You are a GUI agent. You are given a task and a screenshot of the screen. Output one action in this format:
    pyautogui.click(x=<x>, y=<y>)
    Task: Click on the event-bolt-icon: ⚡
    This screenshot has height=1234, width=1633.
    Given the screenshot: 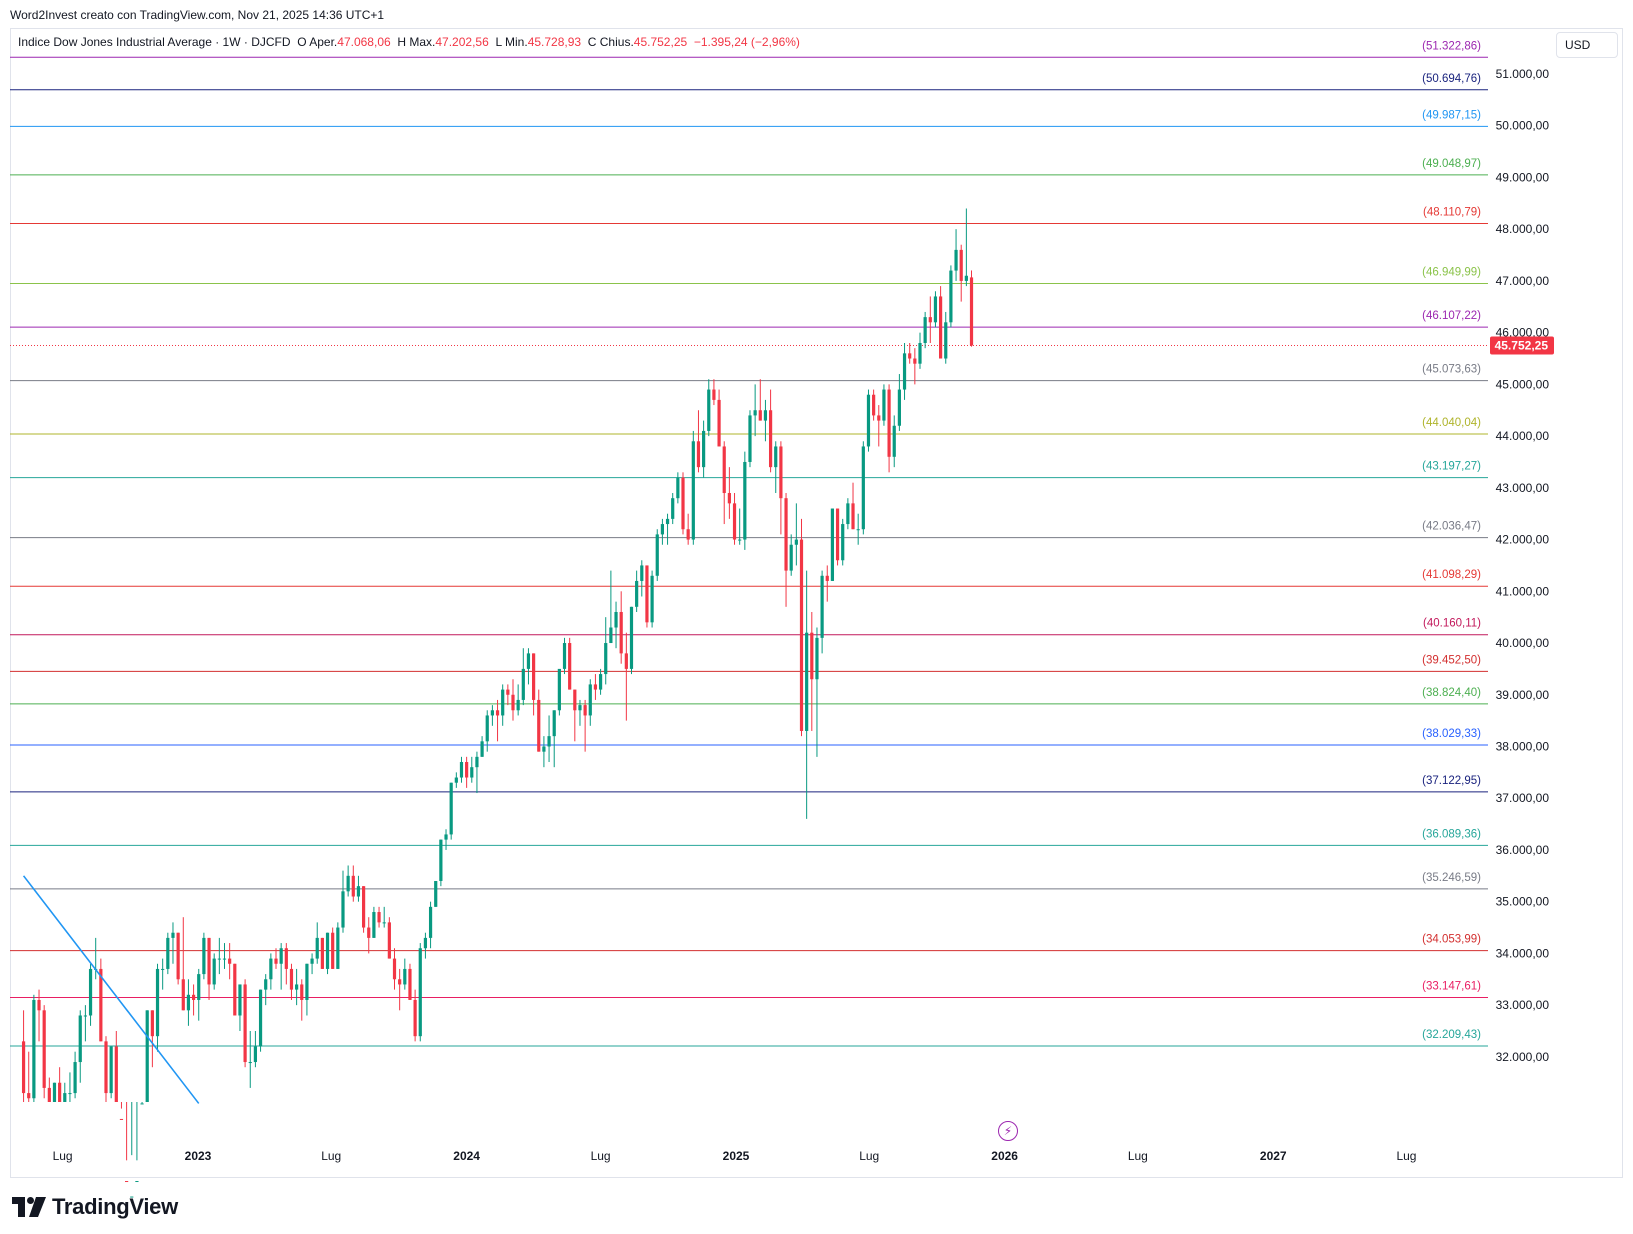 What is the action you would take?
    pyautogui.click(x=1008, y=1131)
    